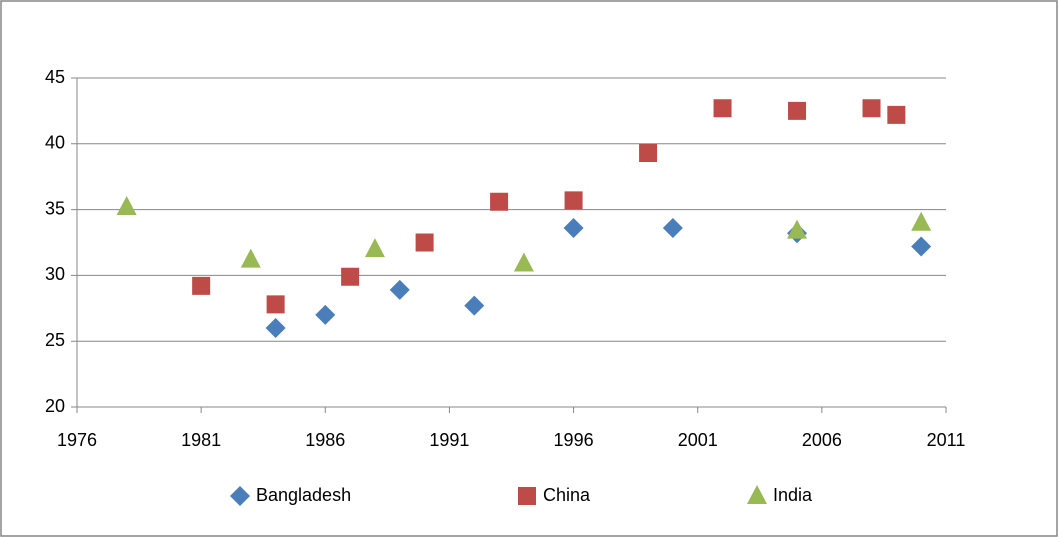 The image size is (1058, 537). Describe the element at coordinates (77, 440) in the screenshot. I see `x-tick-label: 1976` at that location.